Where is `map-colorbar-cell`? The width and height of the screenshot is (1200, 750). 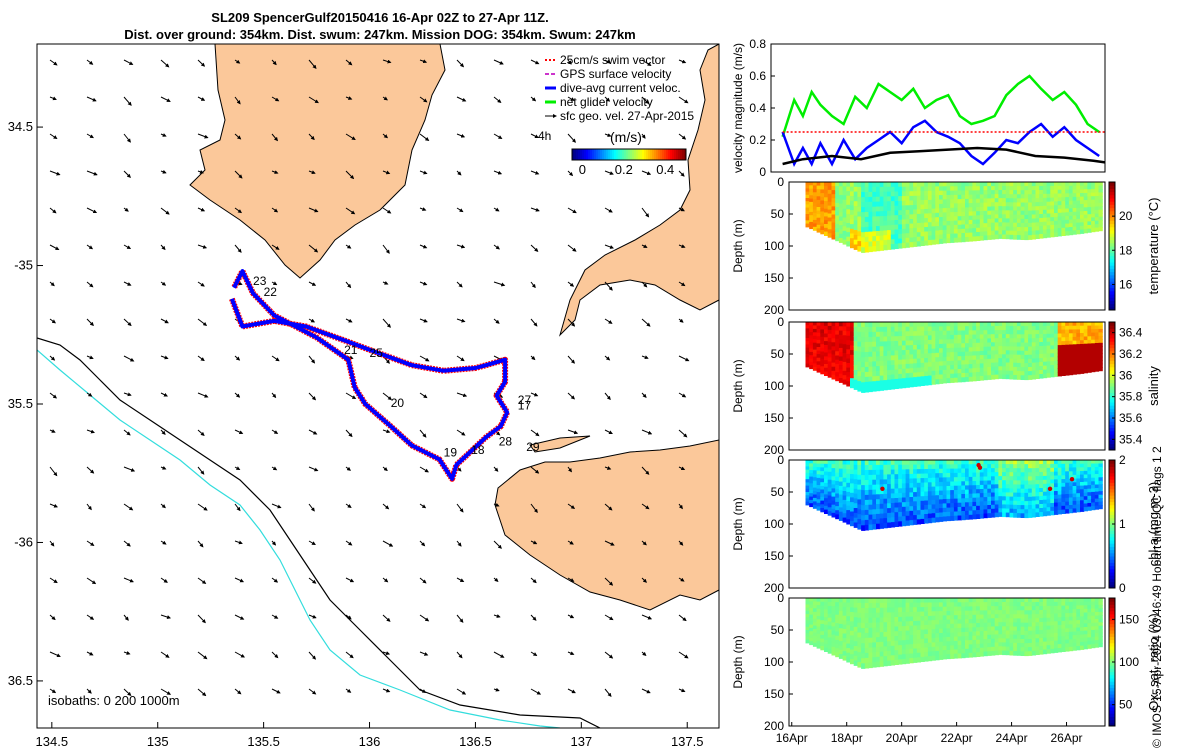
map-colorbar-cell is located at coordinates (591, 154).